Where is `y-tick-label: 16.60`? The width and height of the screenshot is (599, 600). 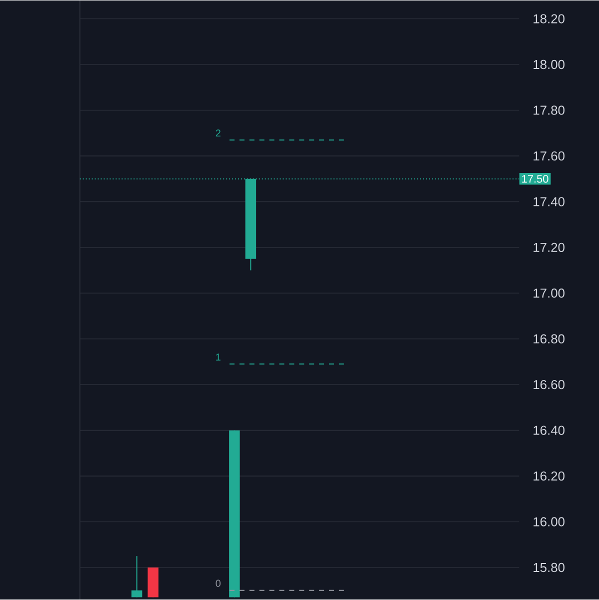 y-tick-label: 16.60 is located at coordinates (549, 385).